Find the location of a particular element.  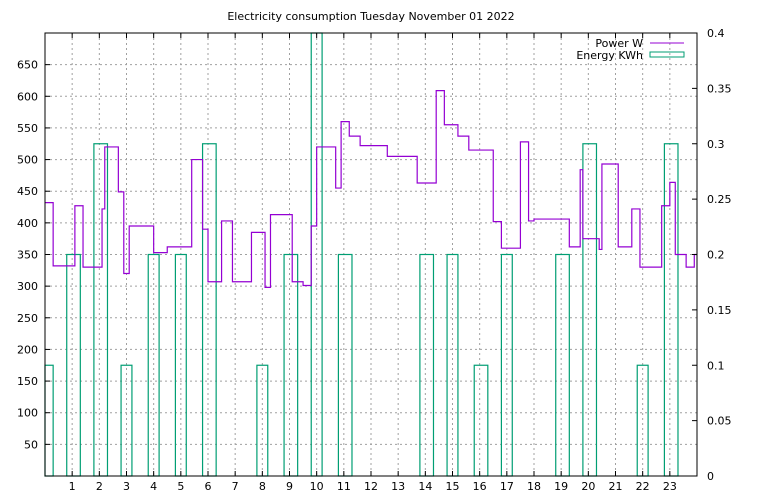

x-tick-label: 15 is located at coordinates (453, 486).